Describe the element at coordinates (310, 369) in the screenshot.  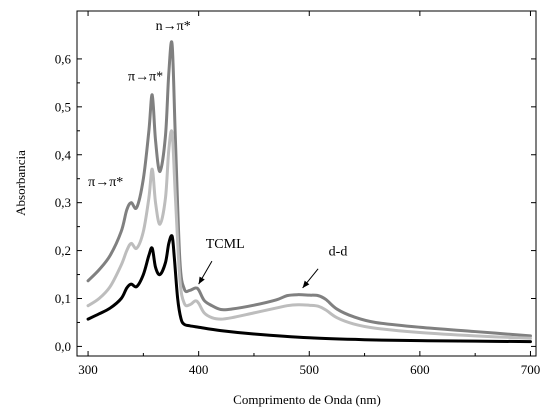
I see `x-tick-label: 500` at that location.